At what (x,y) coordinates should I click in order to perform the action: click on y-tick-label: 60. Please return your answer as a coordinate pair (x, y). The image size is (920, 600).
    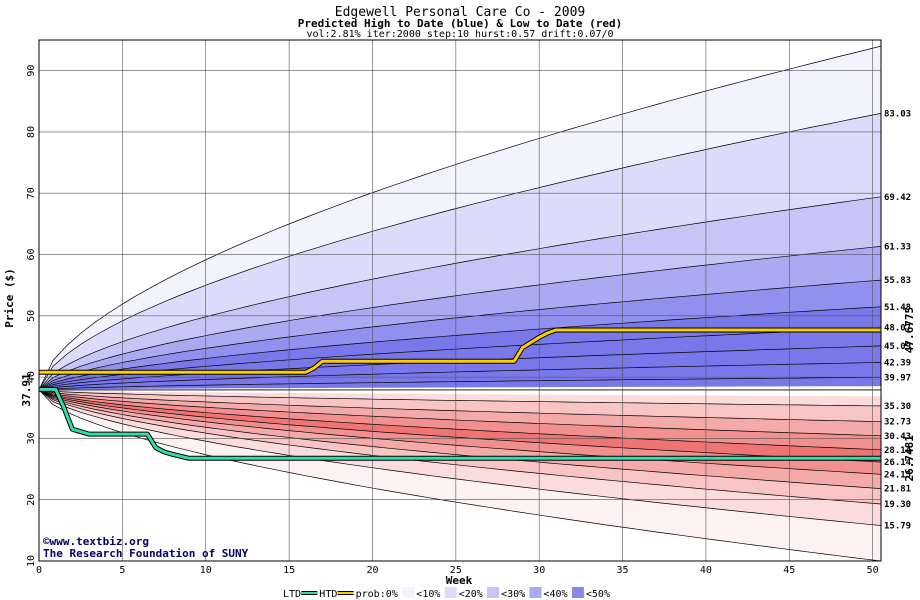
    Looking at the image, I should click on (31, 255).